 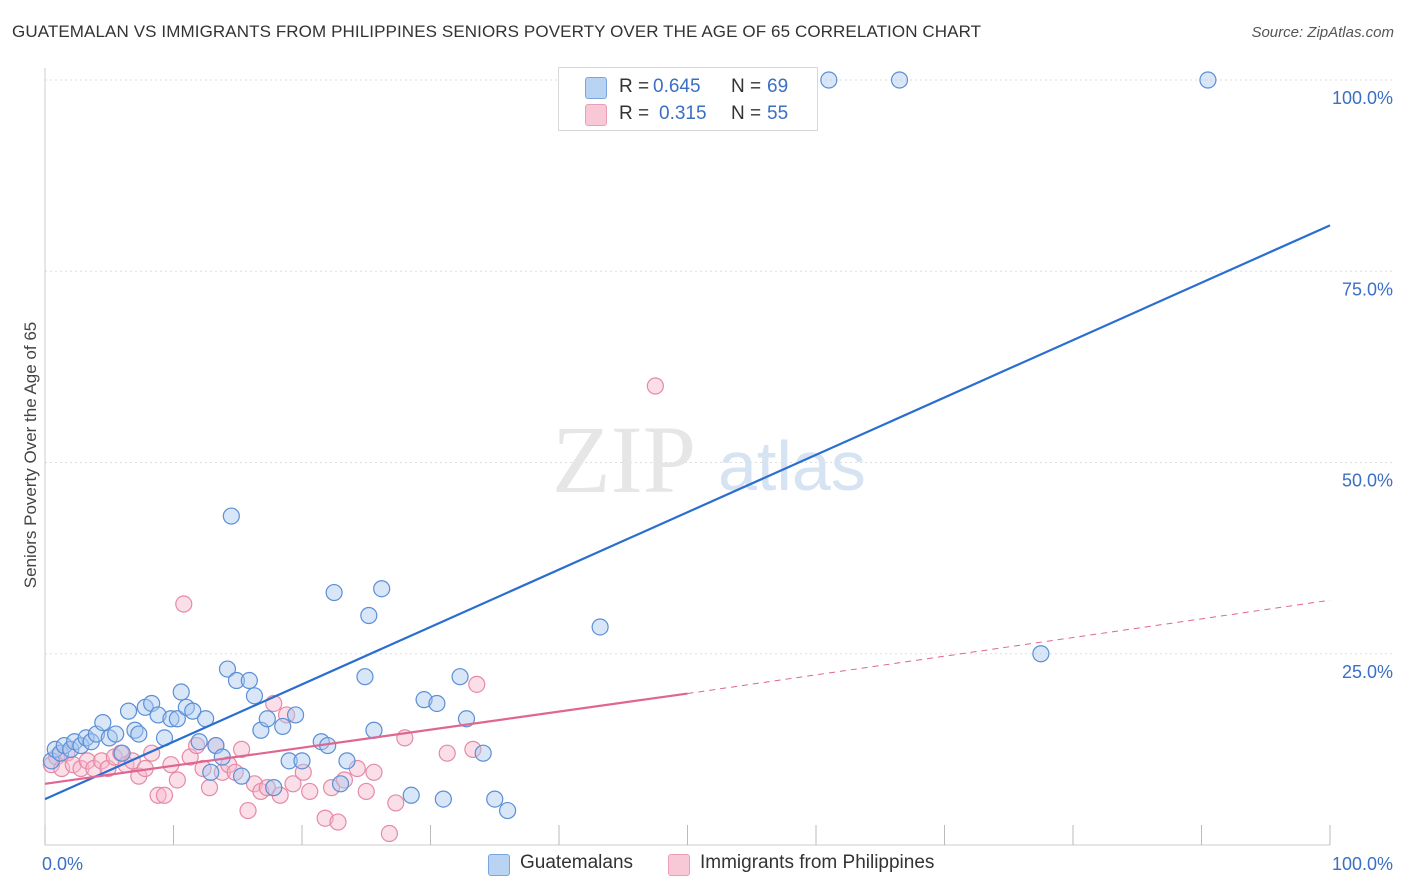 What do you see at coordinates (1009, 647) in the screenshot?
I see `trend-line-philippines-extension` at bounding box center [1009, 647].